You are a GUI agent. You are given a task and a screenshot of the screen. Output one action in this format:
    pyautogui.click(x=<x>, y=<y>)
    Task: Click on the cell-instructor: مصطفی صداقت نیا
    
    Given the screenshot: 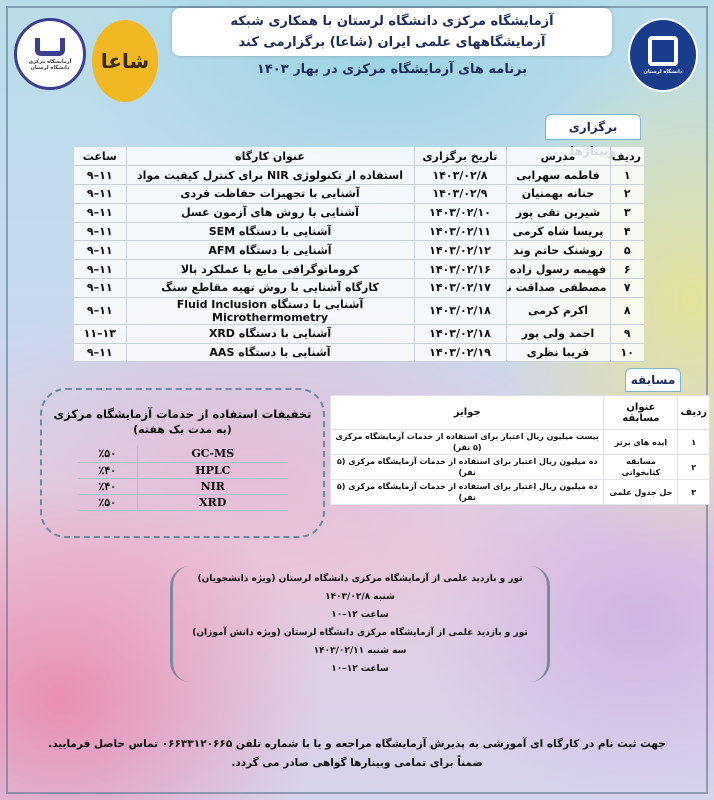 What is the action you would take?
    pyautogui.click(x=558, y=288)
    